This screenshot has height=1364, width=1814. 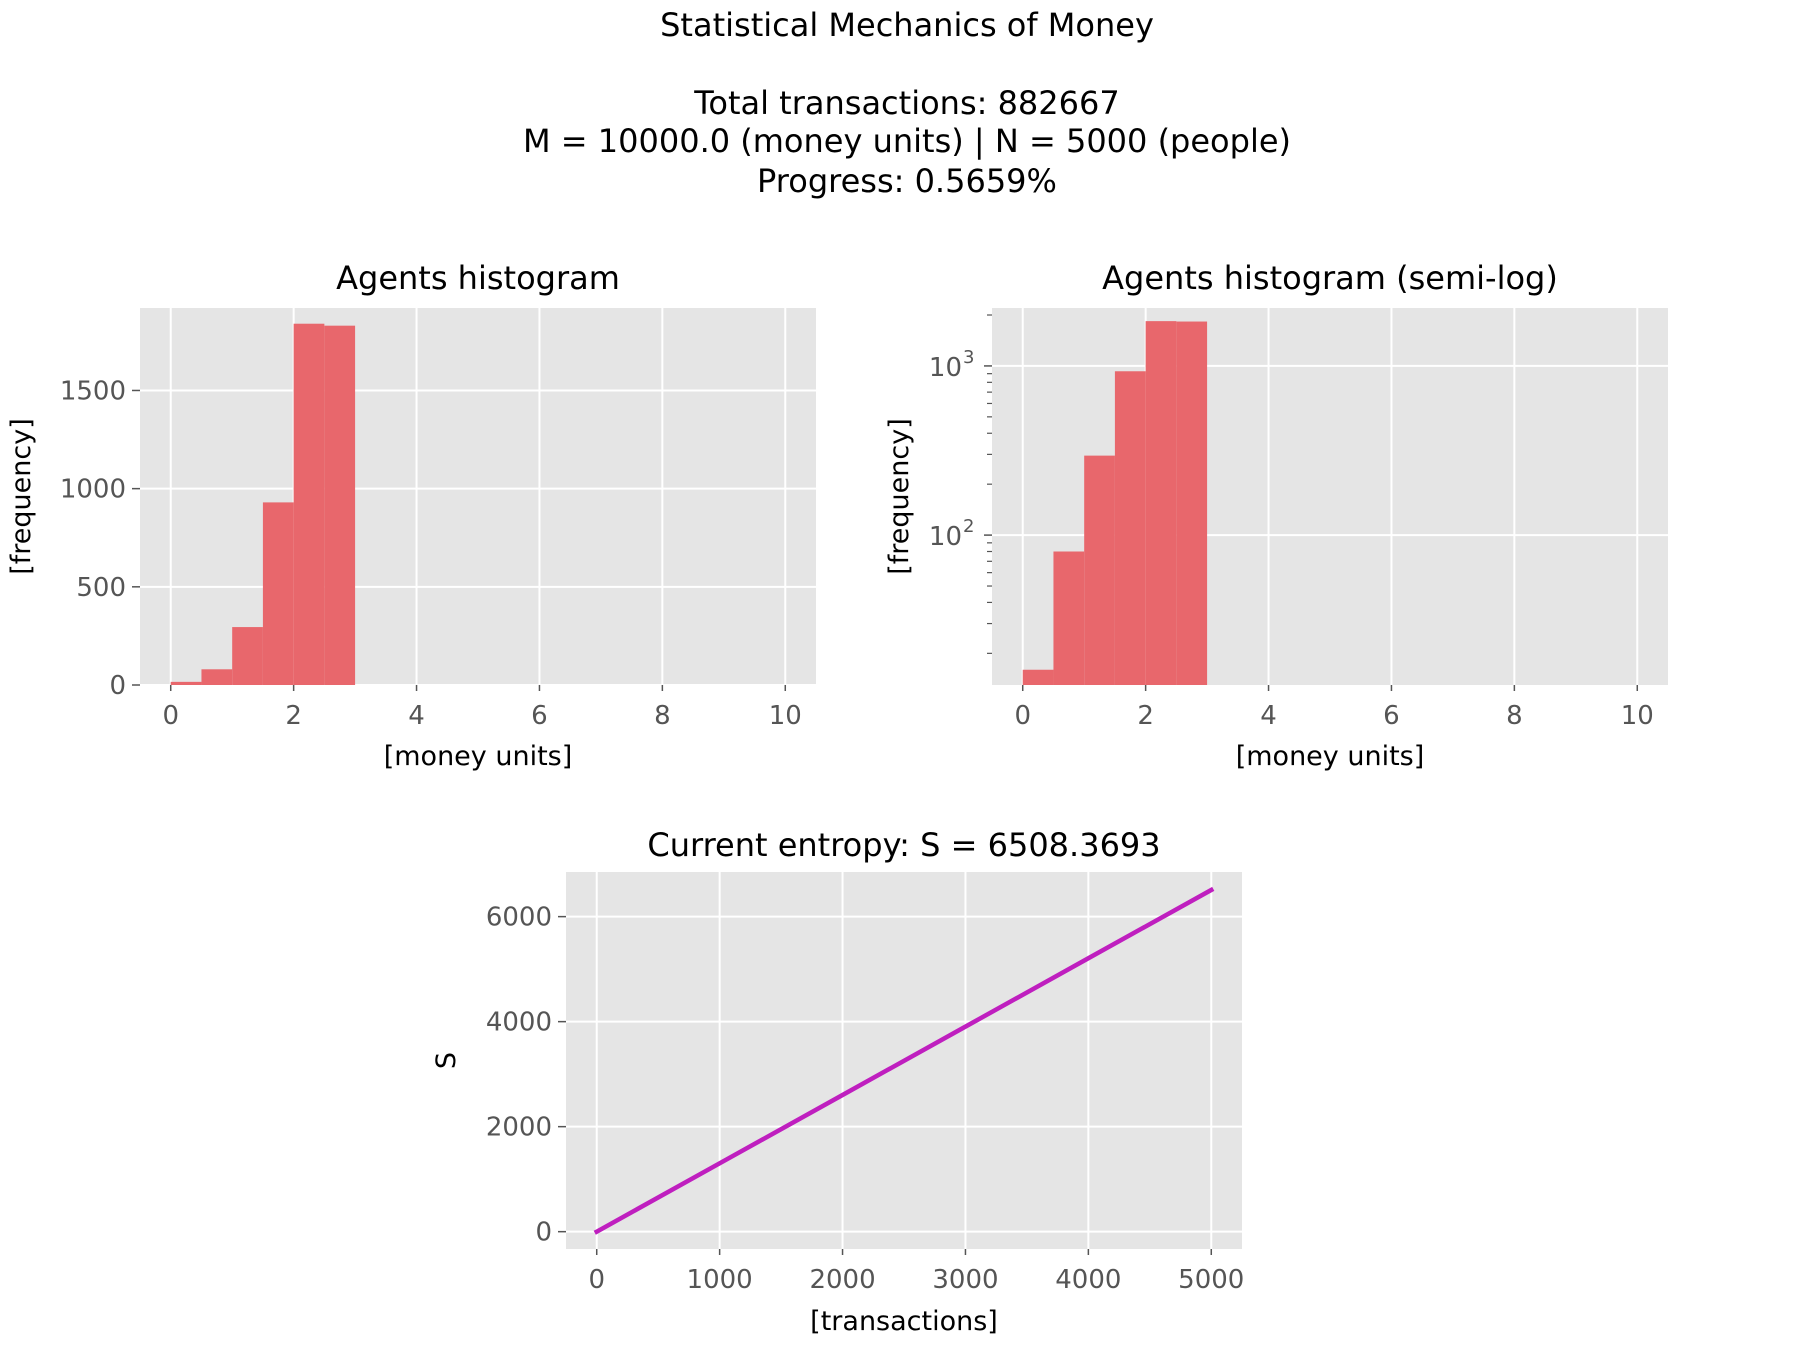 I want to click on y-tick-exponent: 2, so click(x=968, y=526).